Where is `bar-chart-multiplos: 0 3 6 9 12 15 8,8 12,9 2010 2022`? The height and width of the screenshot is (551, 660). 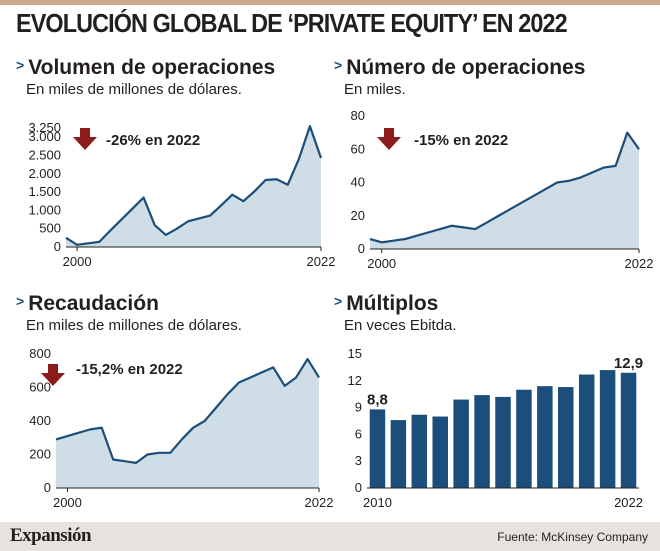 bar-chart-multiplos: 0 3 6 9 12 15 8,8 12,9 2010 2022 is located at coordinates (496, 428).